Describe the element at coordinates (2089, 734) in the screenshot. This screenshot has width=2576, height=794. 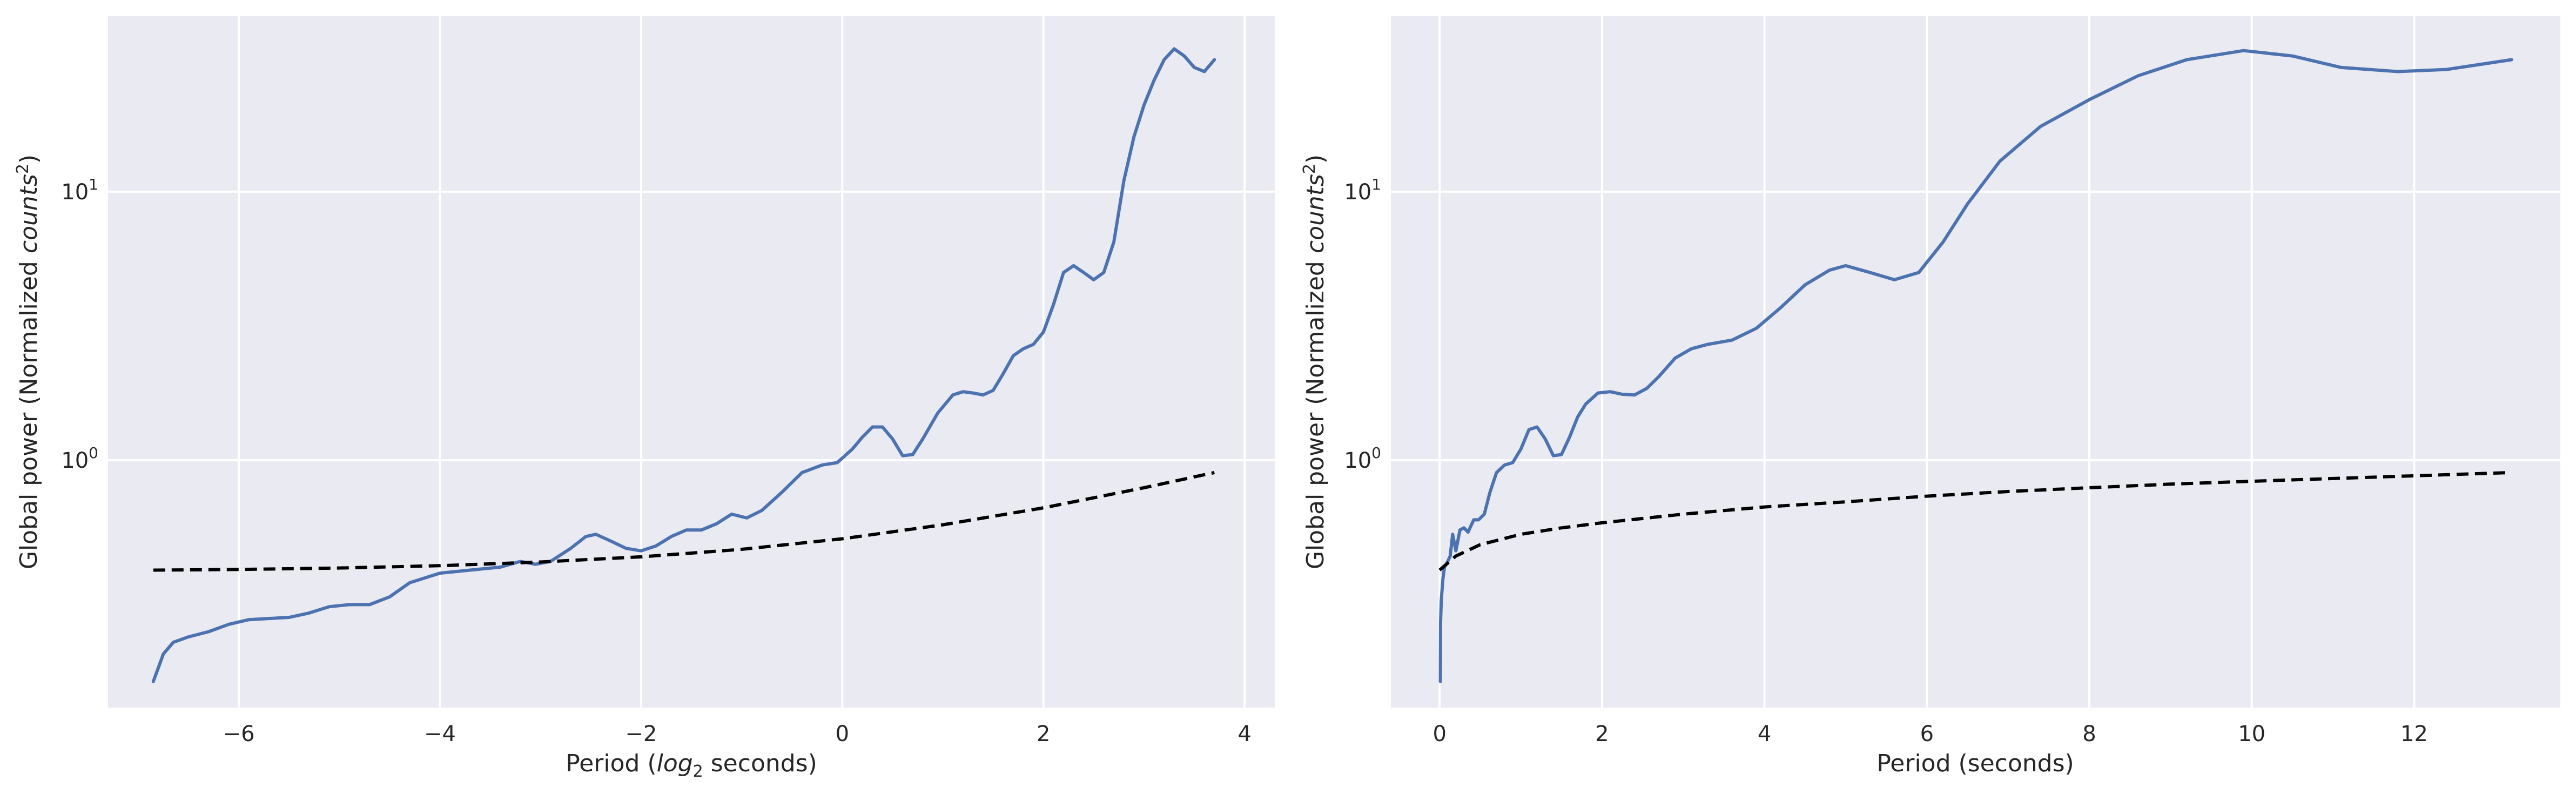
I see `right-x-tick-label: 8` at that location.